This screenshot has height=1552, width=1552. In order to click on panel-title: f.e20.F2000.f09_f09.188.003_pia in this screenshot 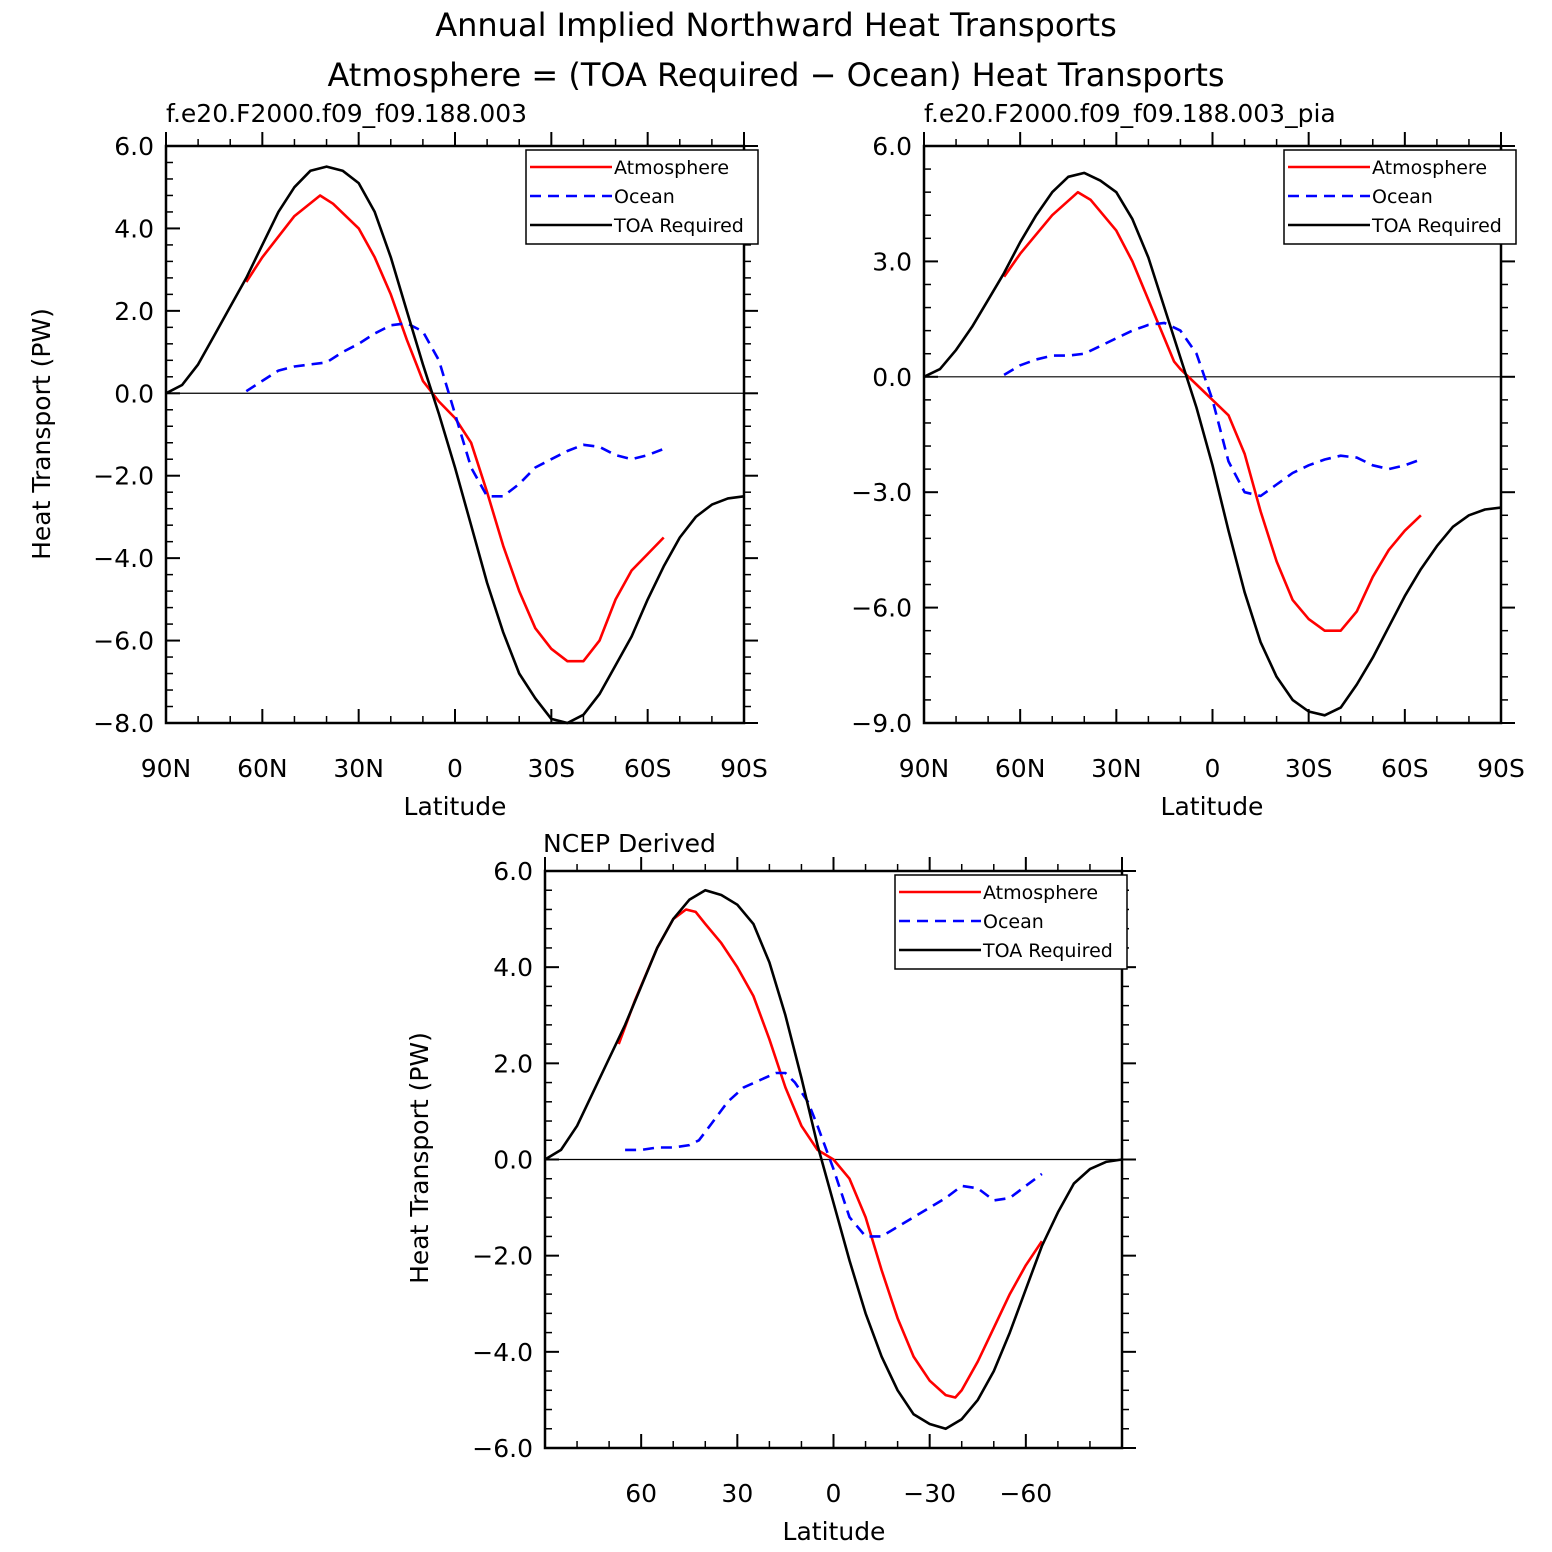, I will do `click(1130, 113)`.